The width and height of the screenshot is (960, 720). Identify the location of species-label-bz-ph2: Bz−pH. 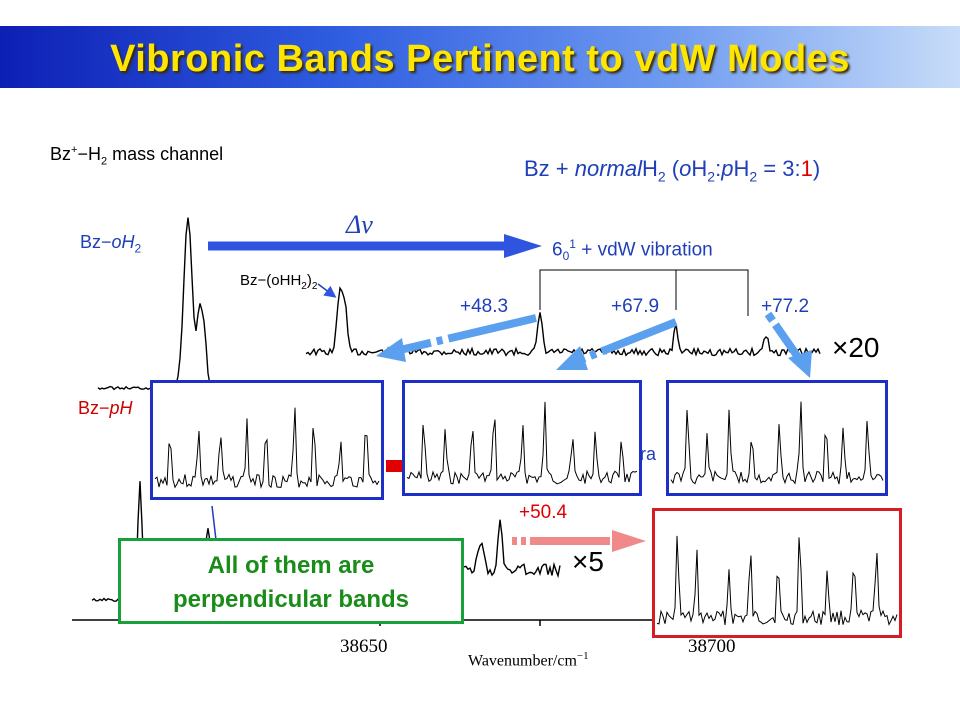
(105, 408).